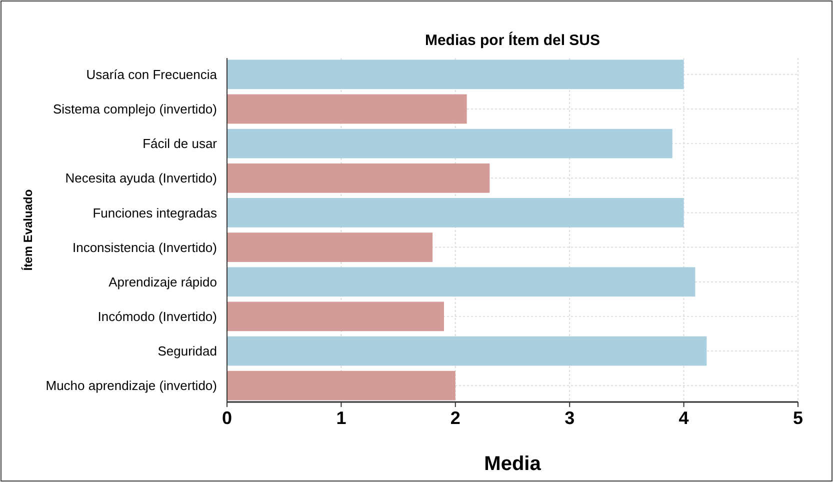 Image resolution: width=833 pixels, height=482 pixels. Describe the element at coordinates (155, 212) in the screenshot. I see `y-tick-label: Funciones integradas` at that location.